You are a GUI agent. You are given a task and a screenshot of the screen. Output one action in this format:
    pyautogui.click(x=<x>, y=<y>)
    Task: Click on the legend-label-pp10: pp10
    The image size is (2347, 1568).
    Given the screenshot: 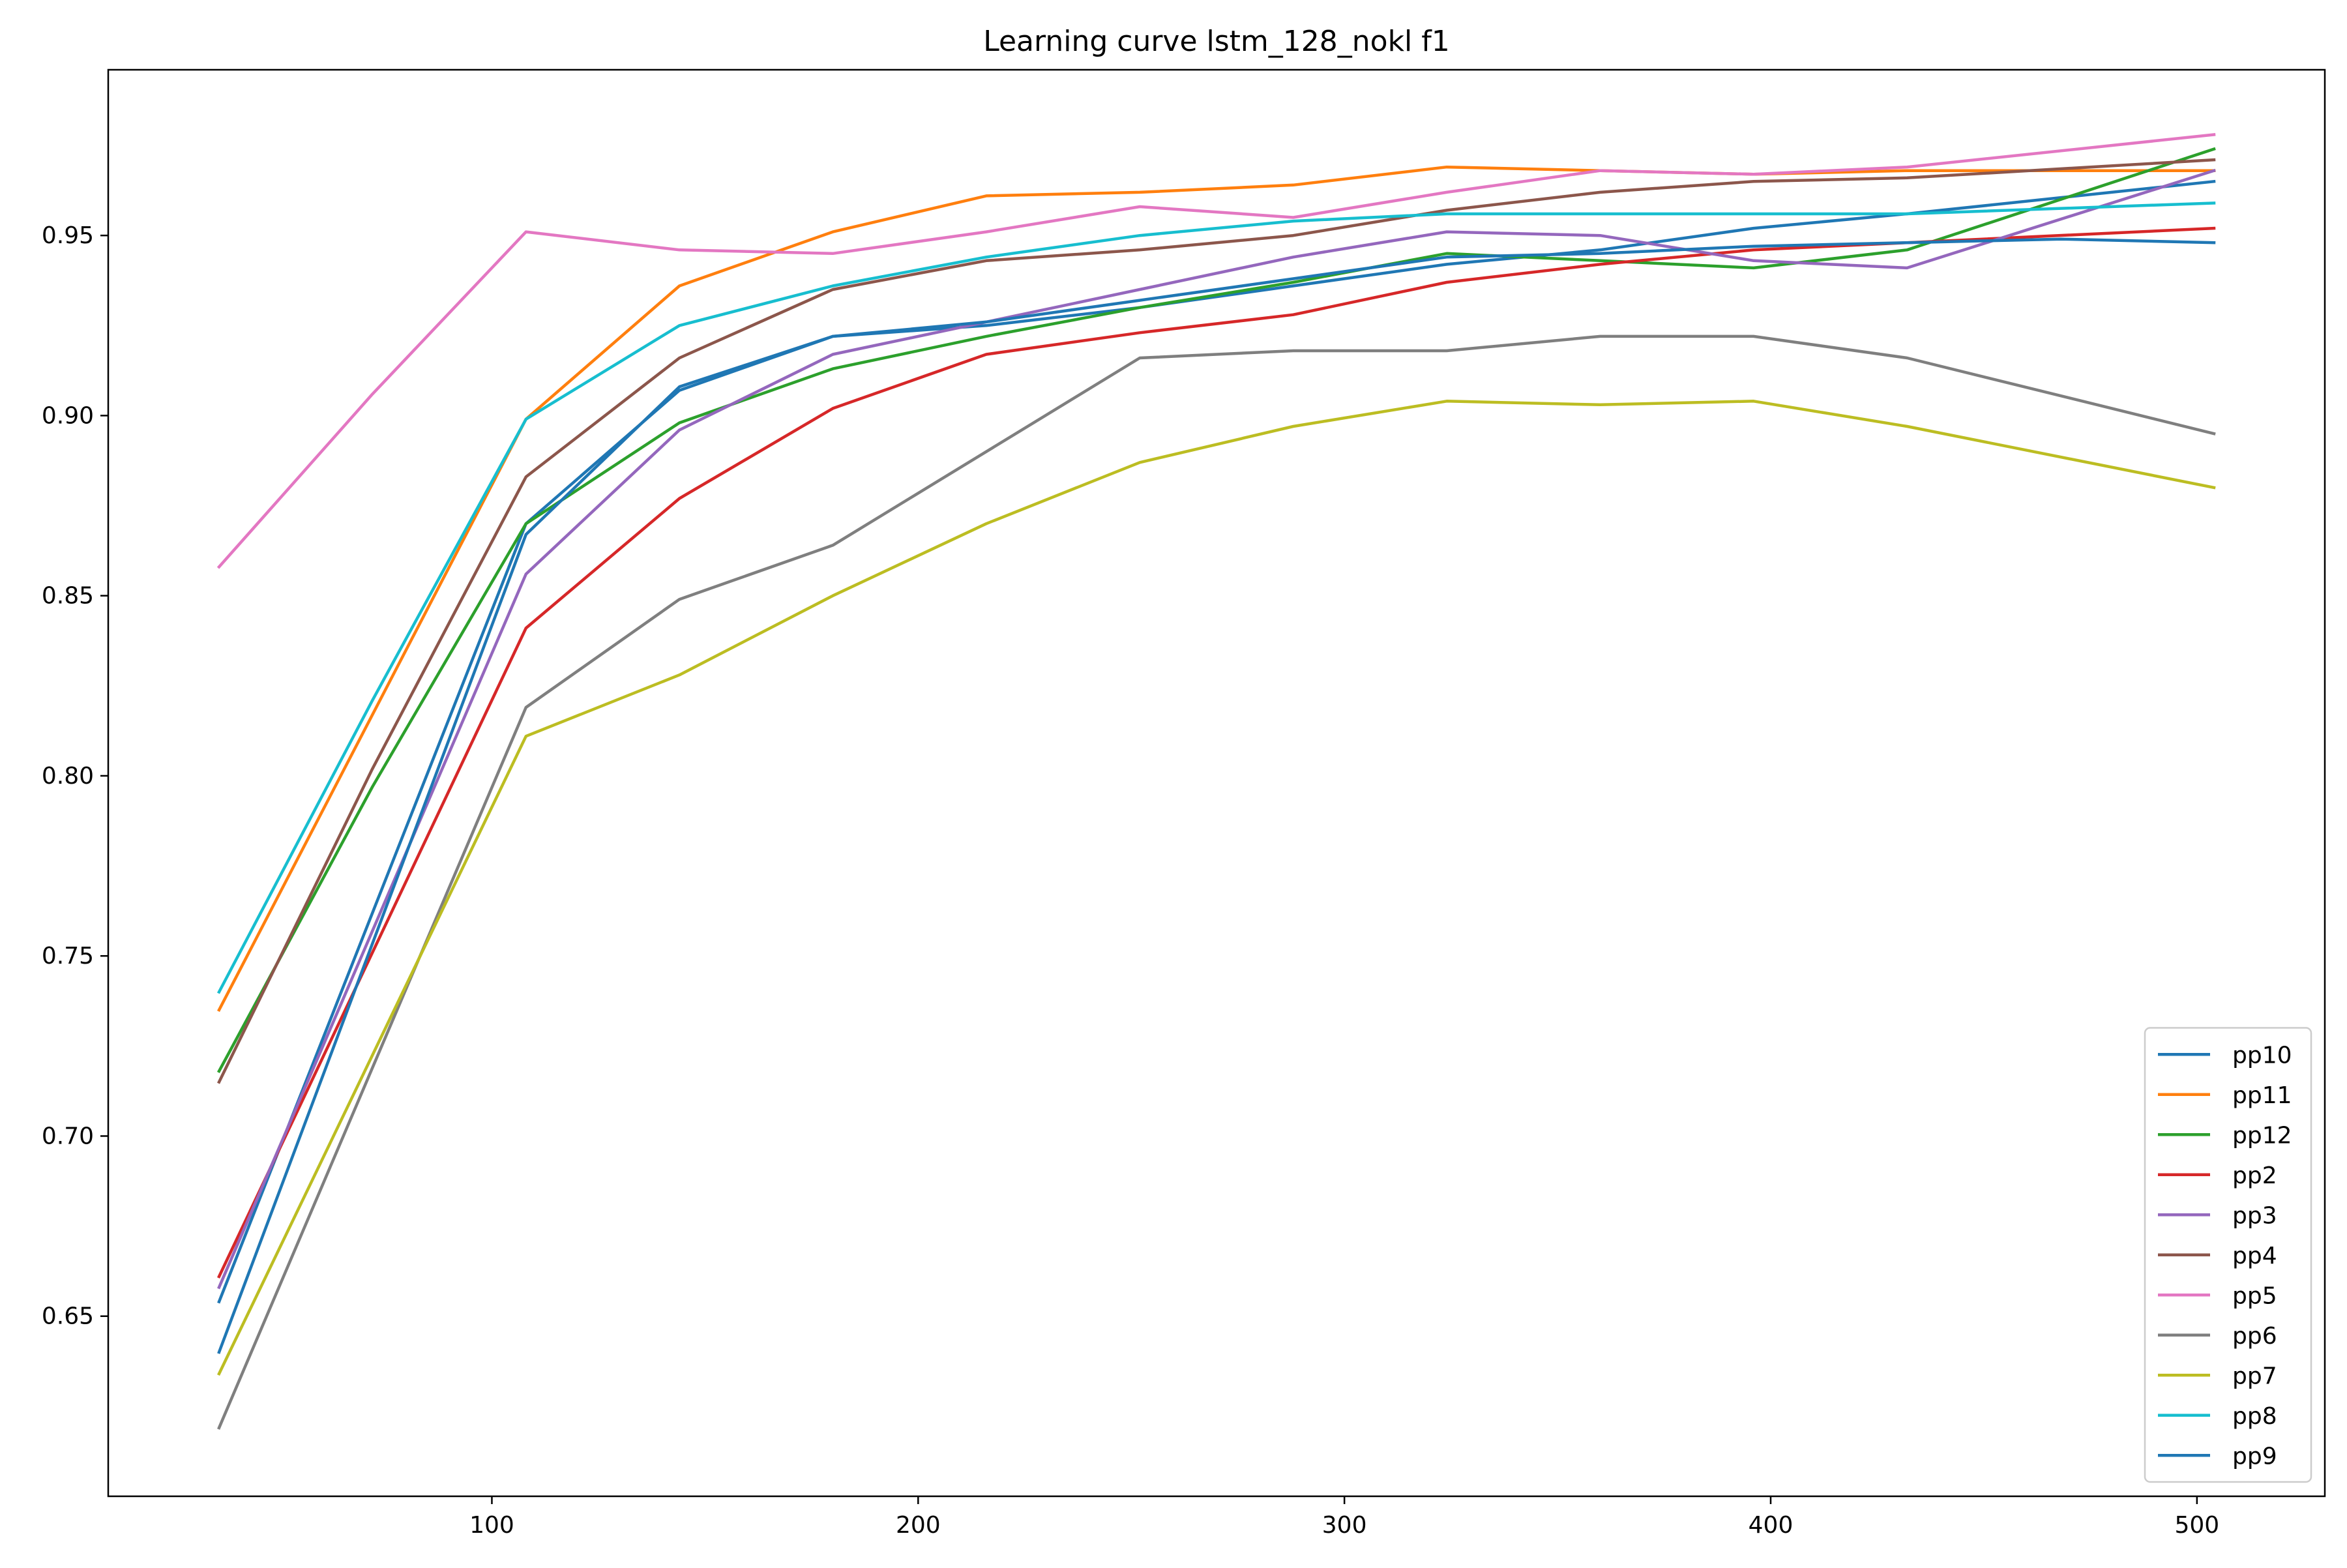 What is the action you would take?
    pyautogui.click(x=2262, y=1055)
    